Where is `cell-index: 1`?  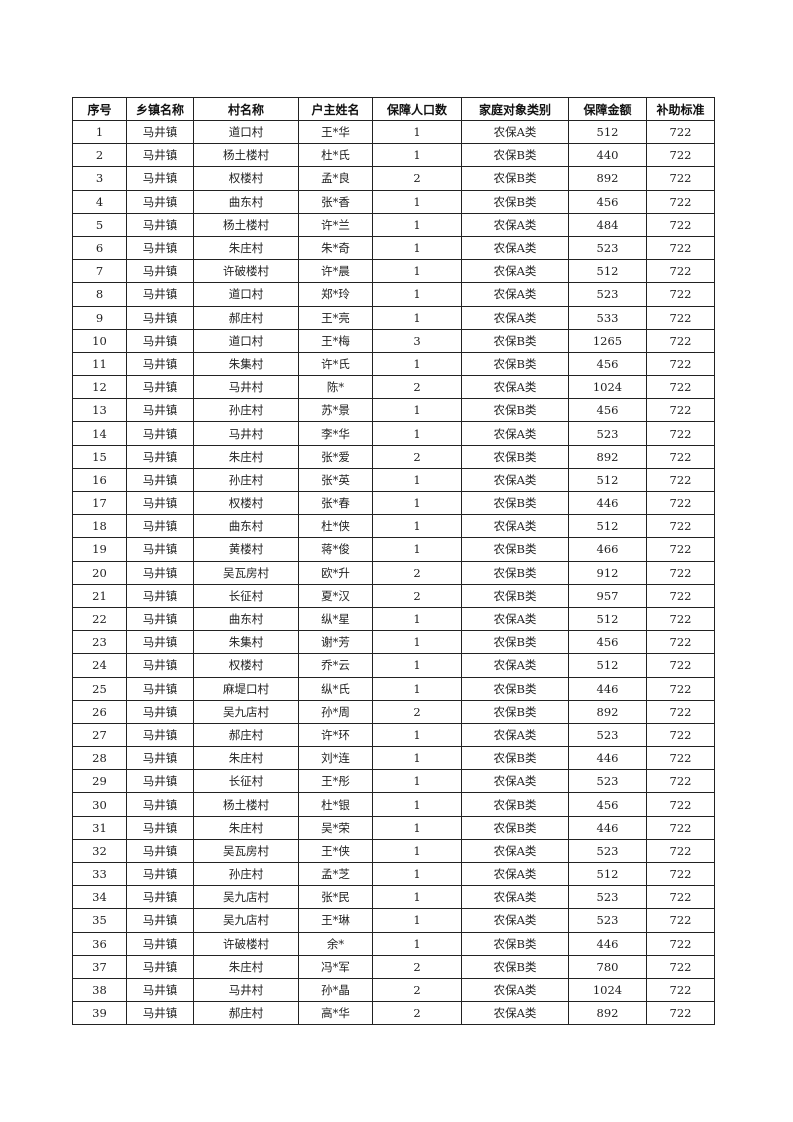 cell-index: 1 is located at coordinates (99, 132).